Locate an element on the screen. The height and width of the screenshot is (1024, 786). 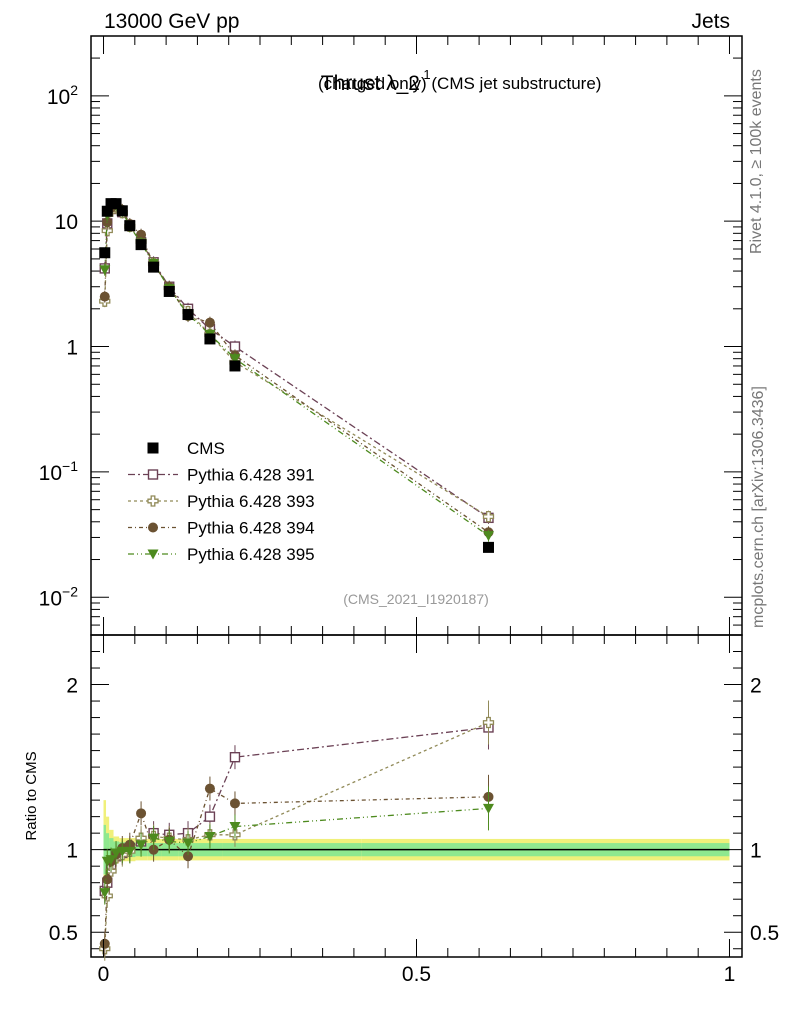
main-y-tick-label: 10² is located at coordinates (62, 95).